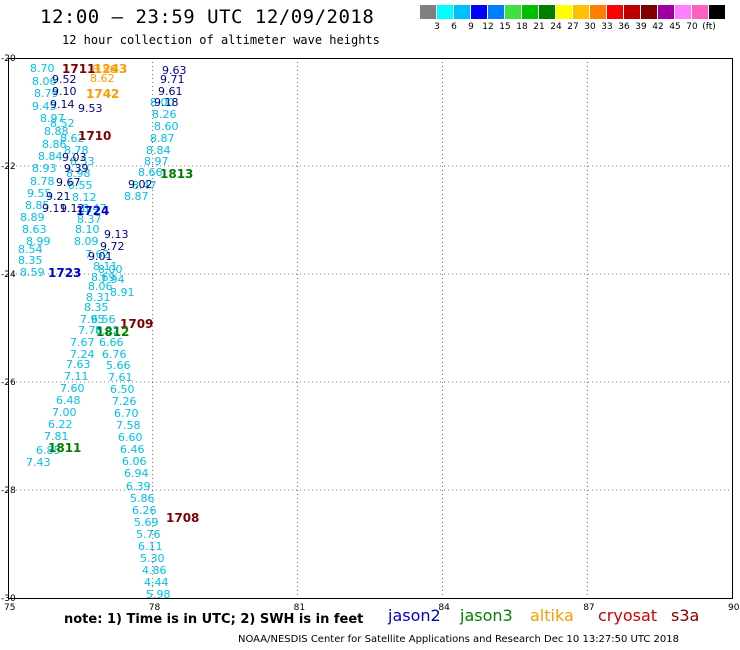 The height and width of the screenshot is (650, 740). I want to click on wave-height-label: 6.76, so click(114, 354).